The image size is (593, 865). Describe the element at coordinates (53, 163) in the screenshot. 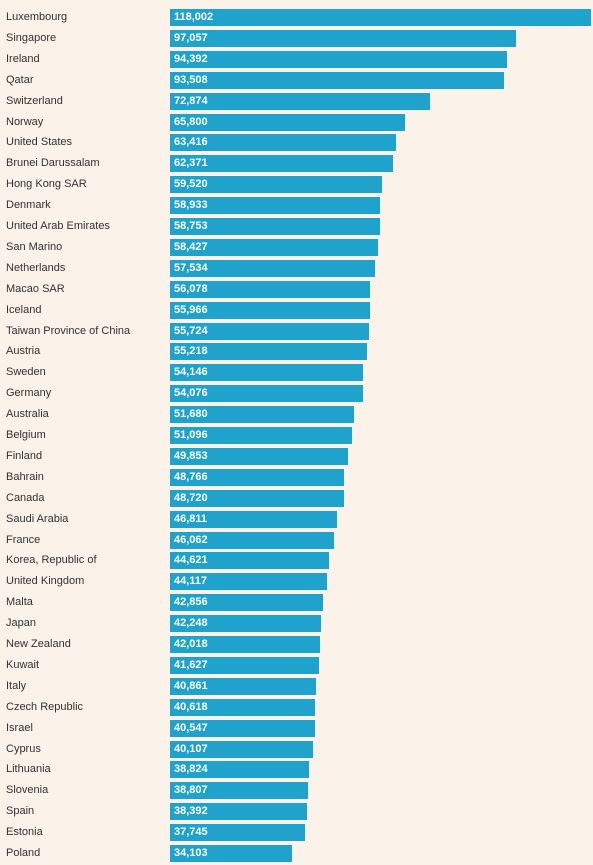

I see `category-label: Brunei Darussalam` at that location.